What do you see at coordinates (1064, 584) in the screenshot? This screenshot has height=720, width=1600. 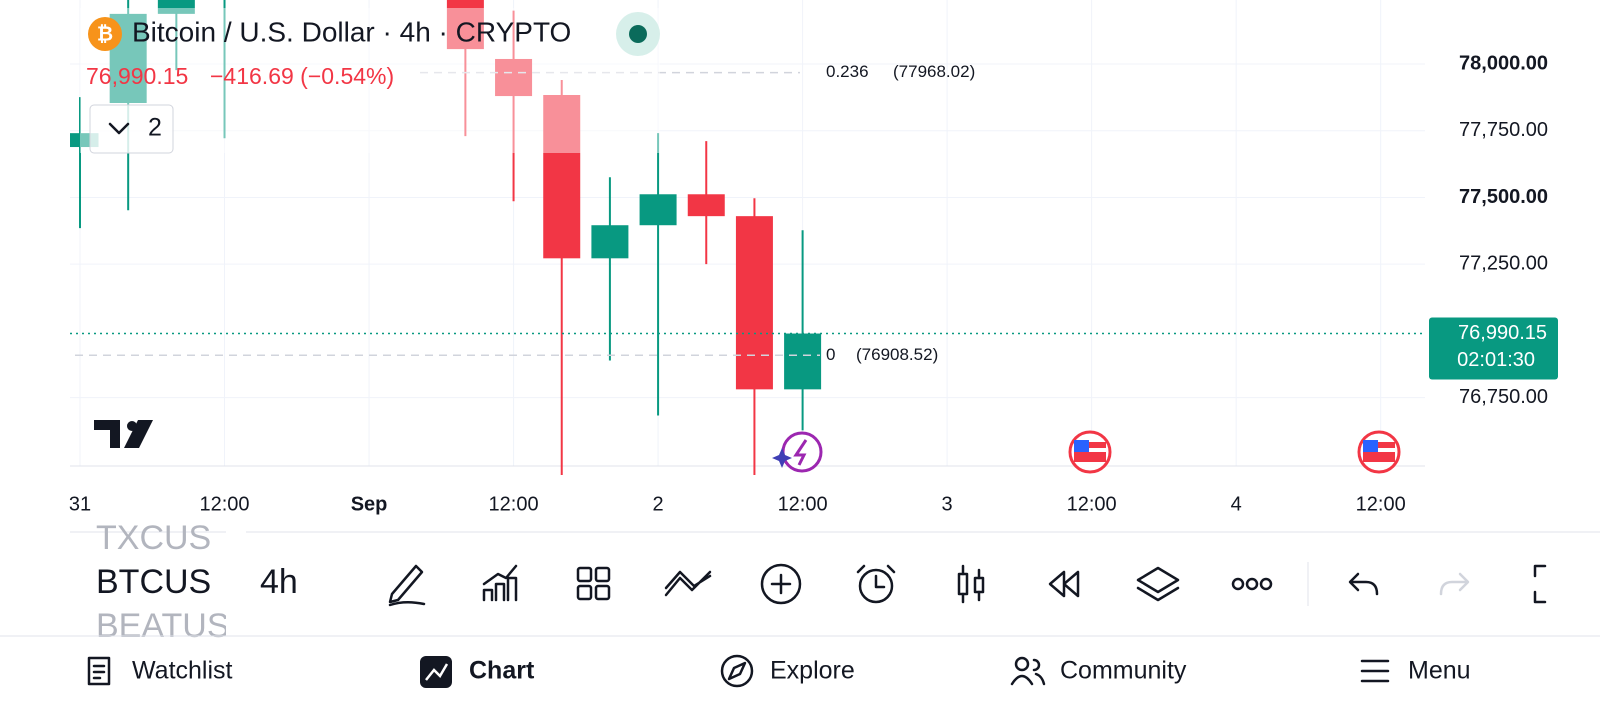 I see `replay-tool` at bounding box center [1064, 584].